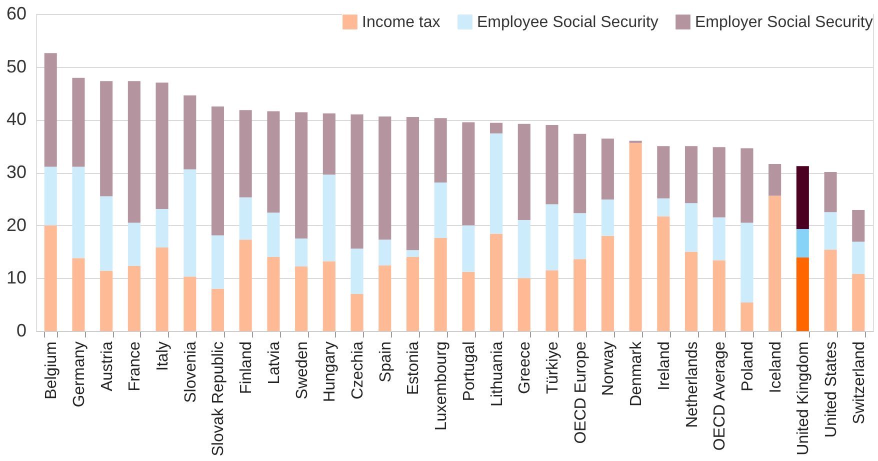 This screenshot has width=878, height=461. I want to click on y-tick-label: 40, so click(16, 119).